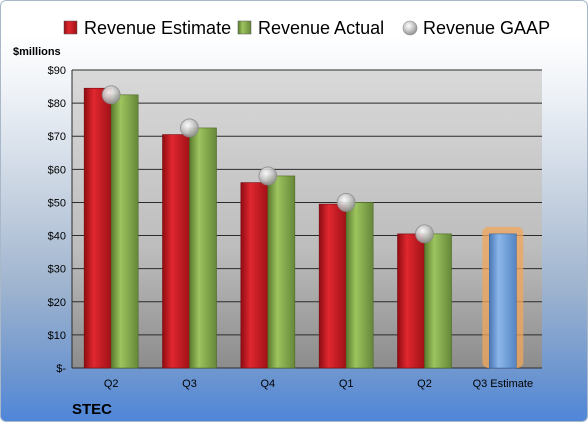 The width and height of the screenshot is (588, 422). Describe the element at coordinates (57, 170) in the screenshot. I see `y-tick-label: $60` at that location.